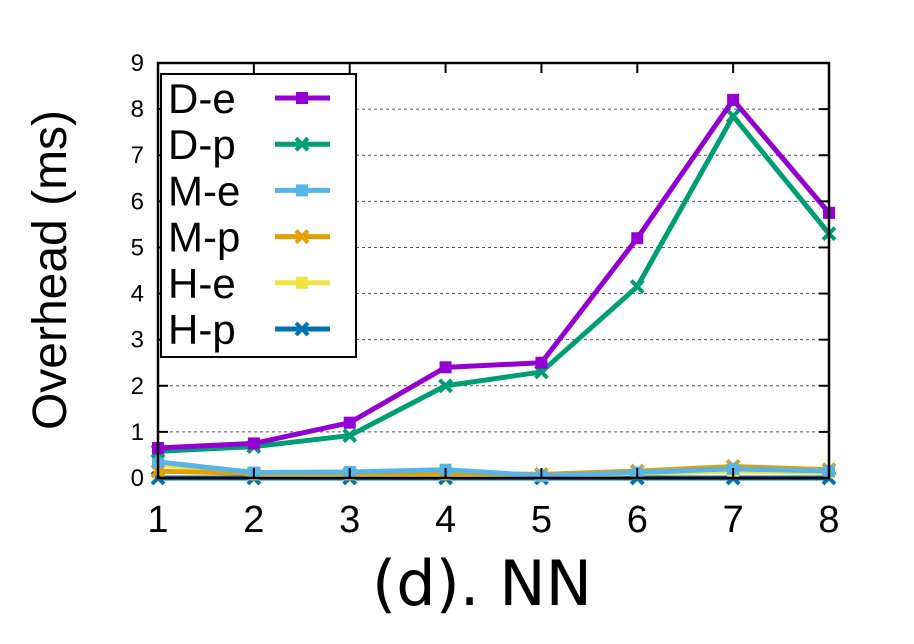 The width and height of the screenshot is (914, 644). I want to click on legend-label: D-p, so click(202, 144).